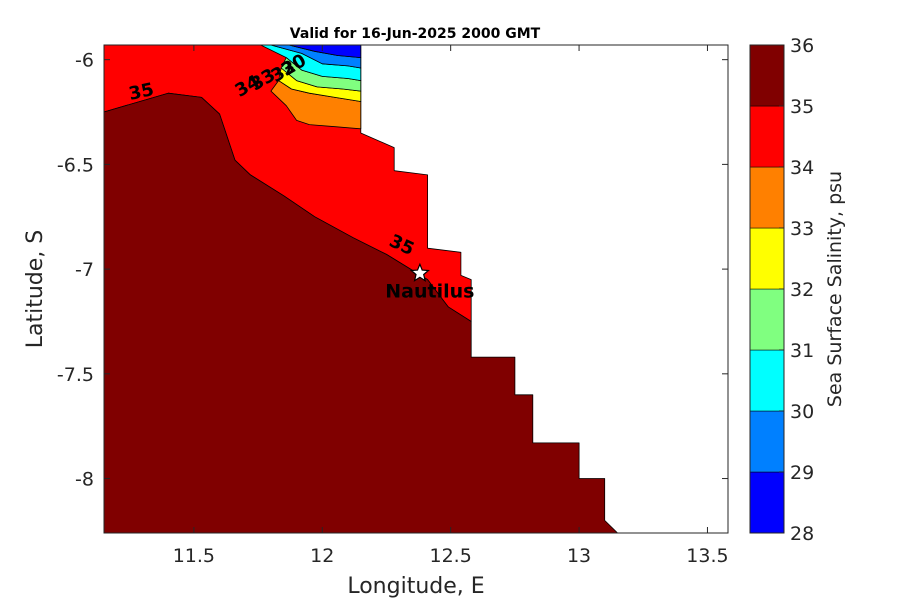 The image size is (900, 600). What do you see at coordinates (141, 92) in the screenshot?
I see `contour-label-35-0: 35` at bounding box center [141, 92].